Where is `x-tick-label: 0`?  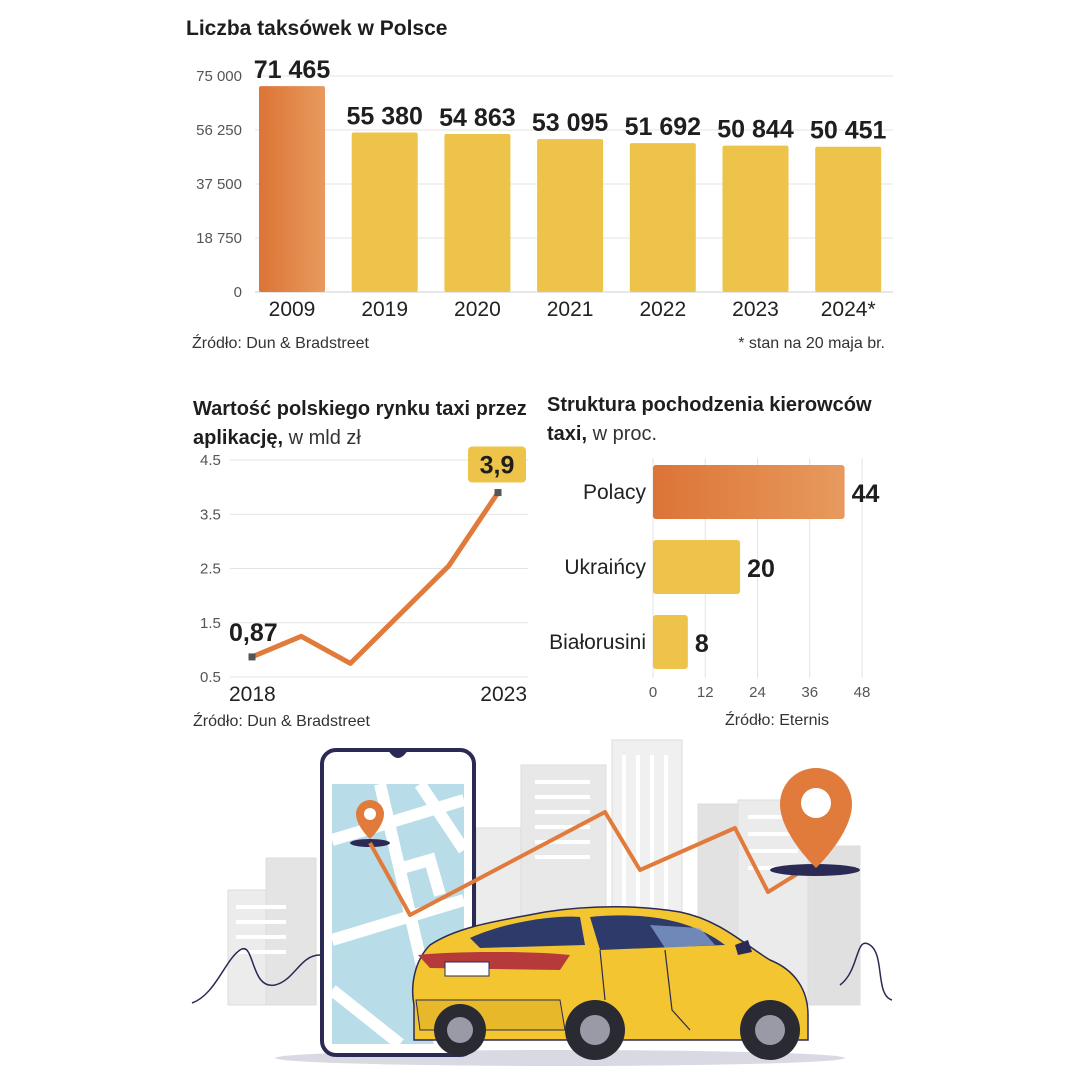 x-tick-label: 0 is located at coordinates (653, 692).